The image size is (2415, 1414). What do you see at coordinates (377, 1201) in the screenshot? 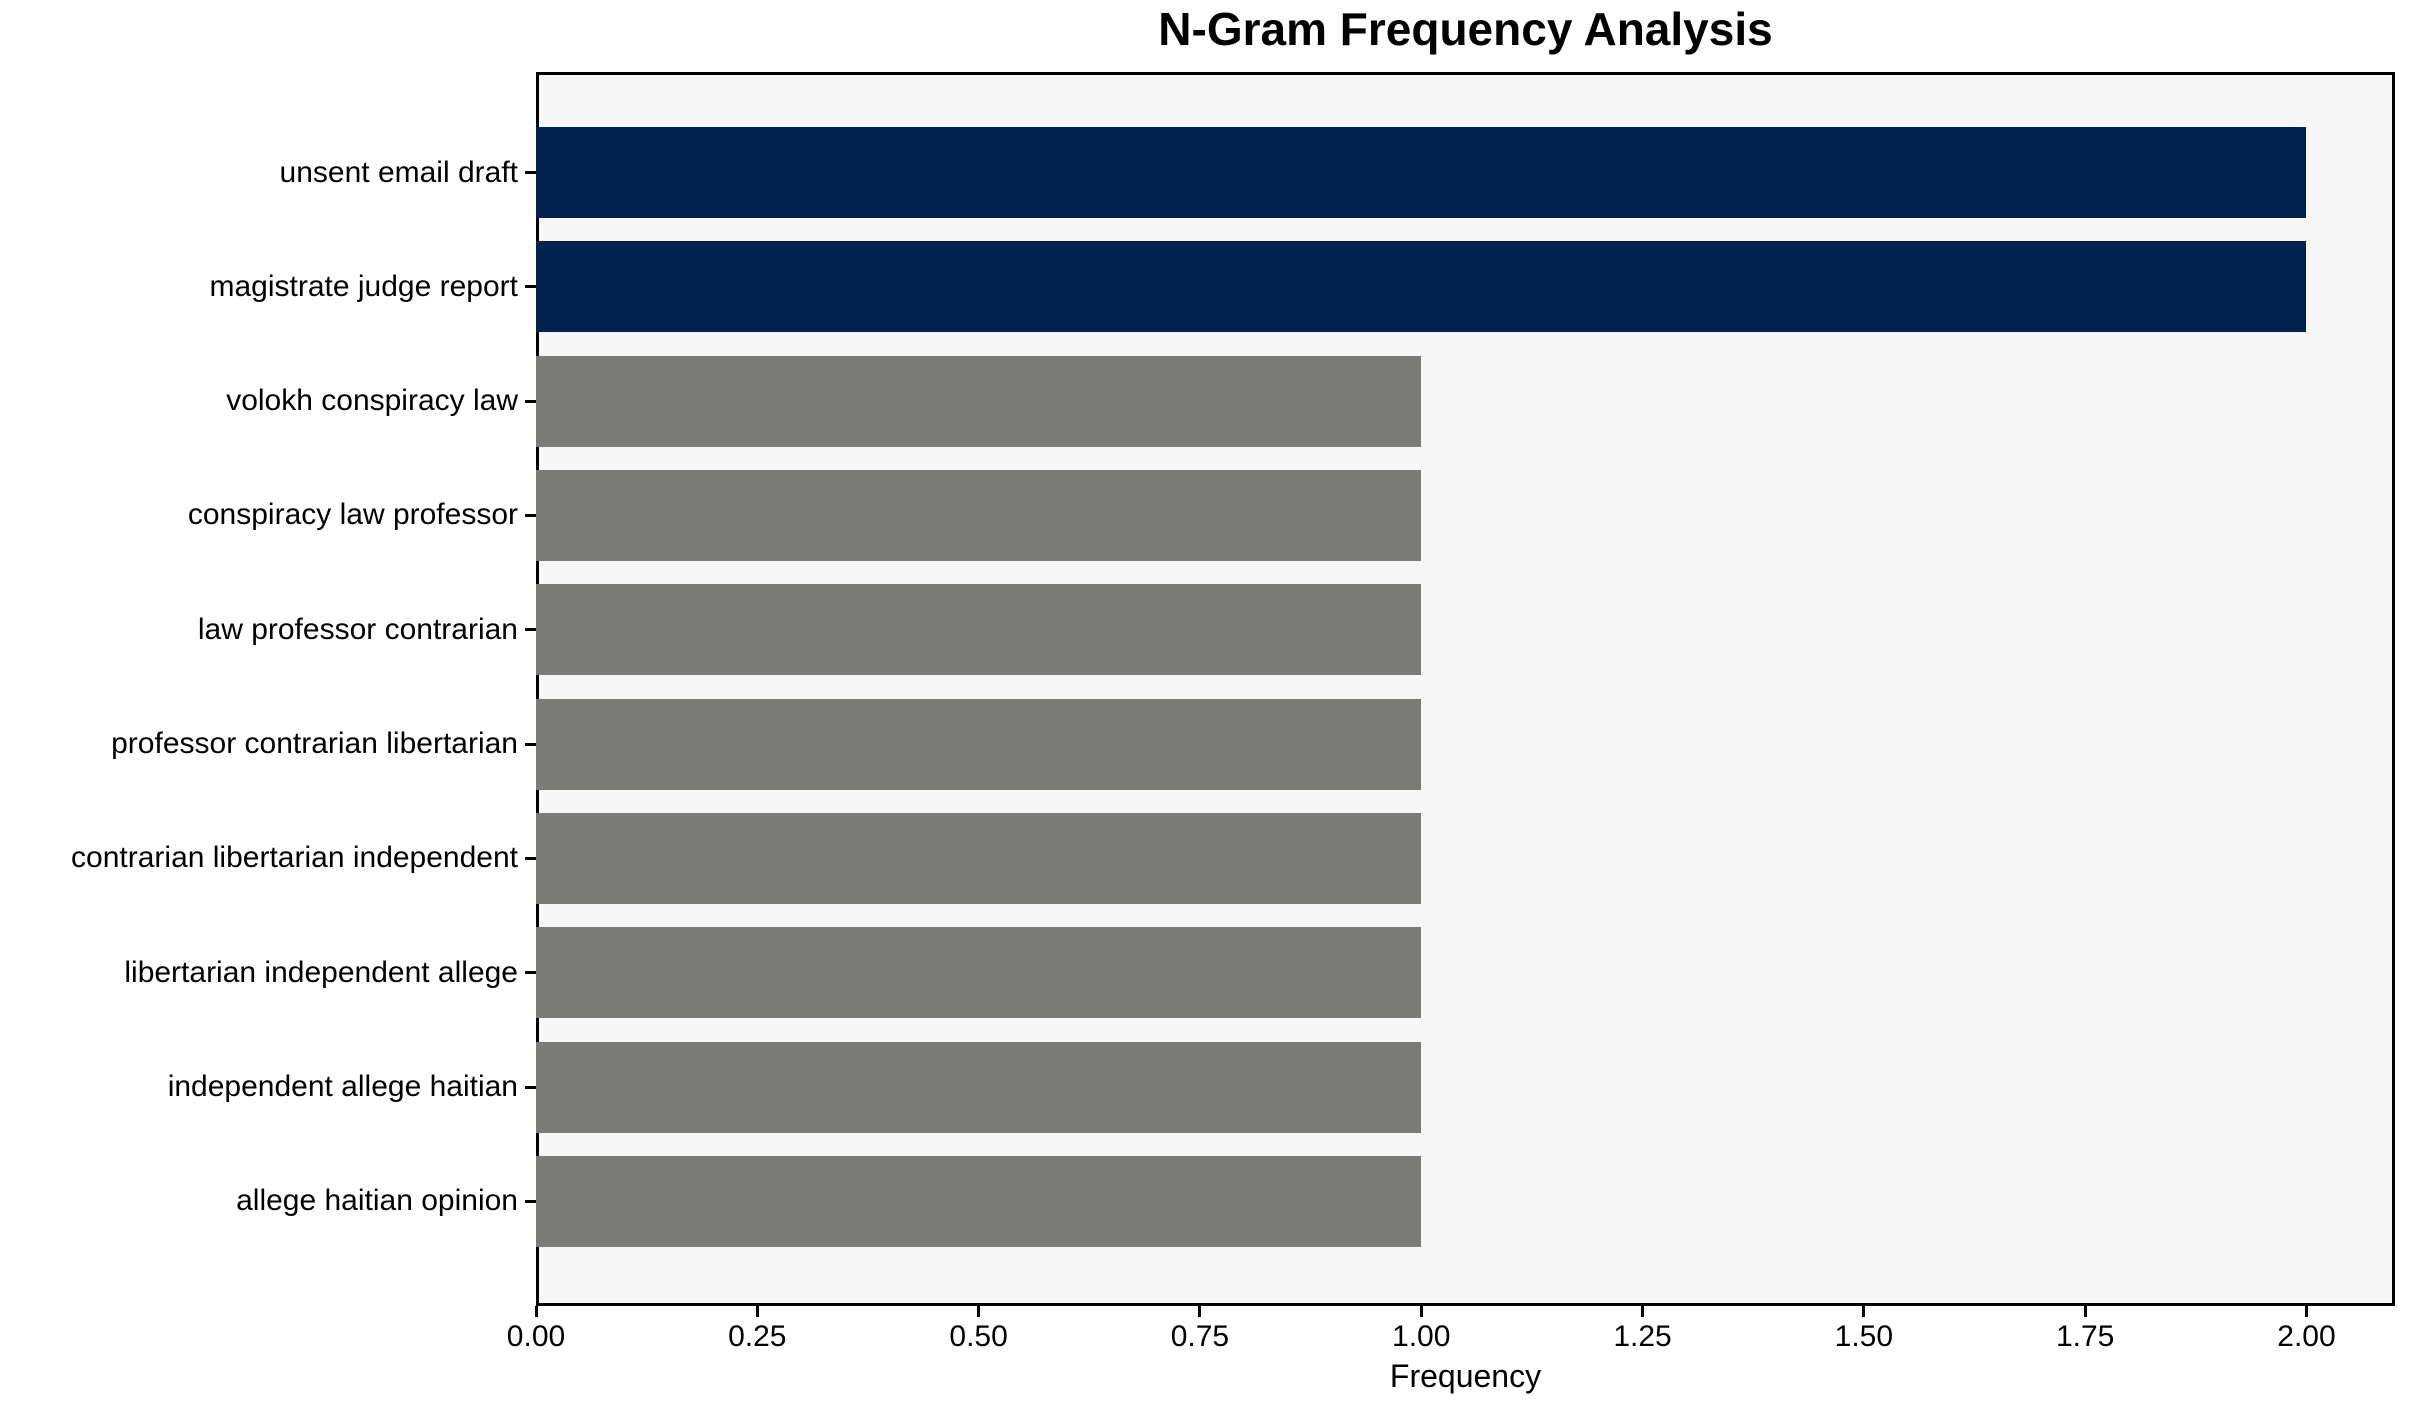
I see `y-tick-label: allege haitian opinion` at bounding box center [377, 1201].